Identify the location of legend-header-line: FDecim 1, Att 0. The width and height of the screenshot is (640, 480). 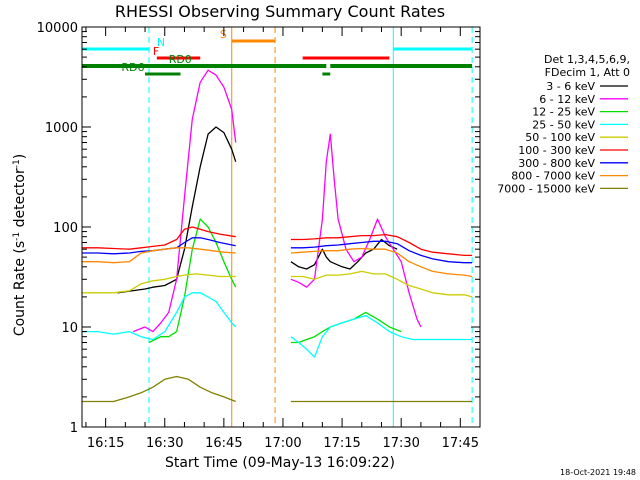
(587, 72).